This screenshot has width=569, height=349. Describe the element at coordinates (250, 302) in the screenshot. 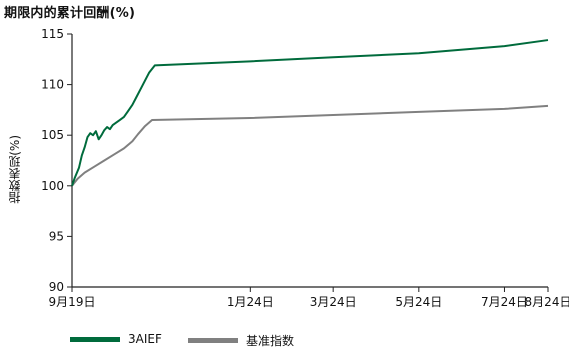

I see `x-tick-label: 1月24日` at that location.